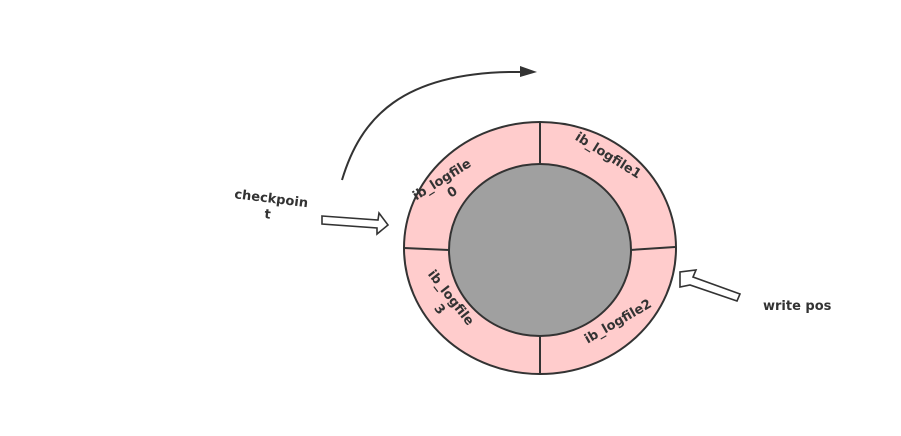 This screenshot has height=436, width=901. I want to click on divider-right, so click(652, 248).